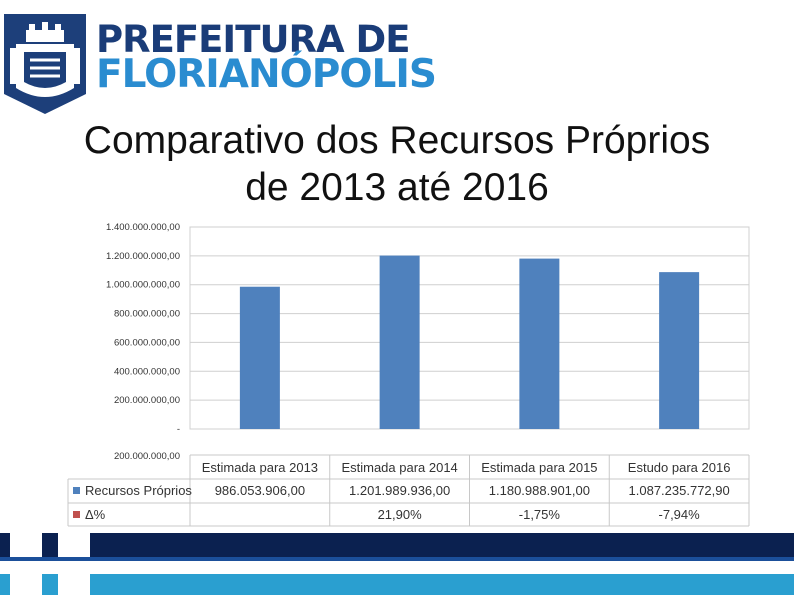 This screenshot has height=595, width=794. Describe the element at coordinates (147, 342) in the screenshot. I see `y-tick-label: 600.000.000,00` at that location.